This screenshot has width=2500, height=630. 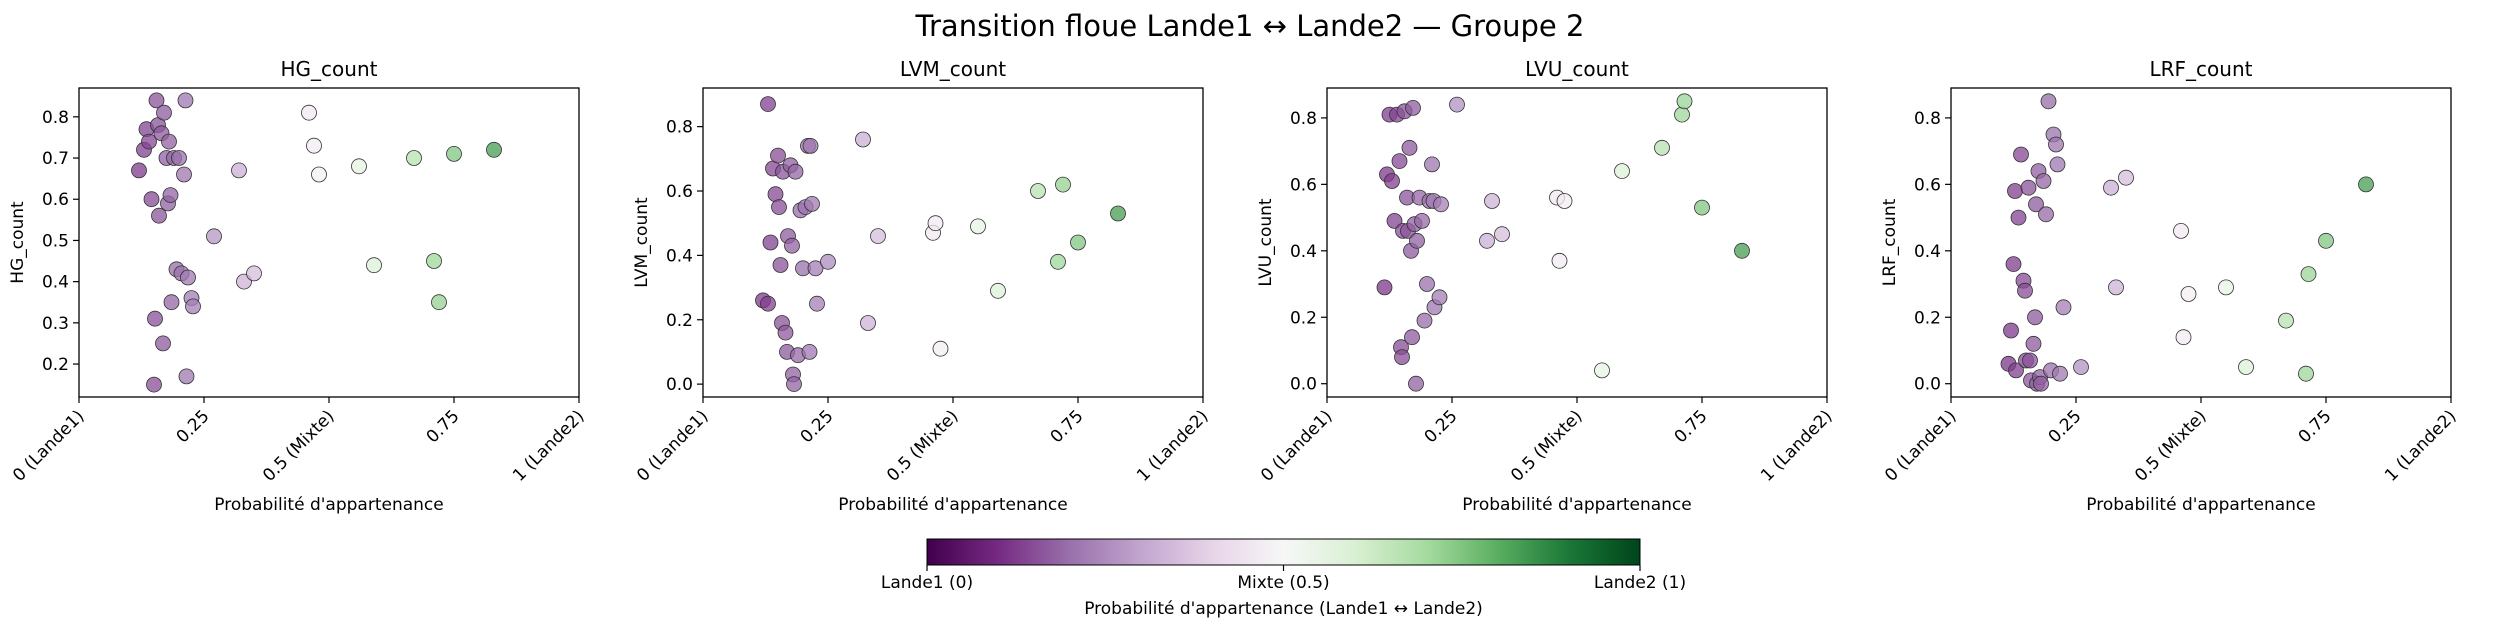 I want to click on y-axis-label: LVU_count, so click(x=1266, y=242).